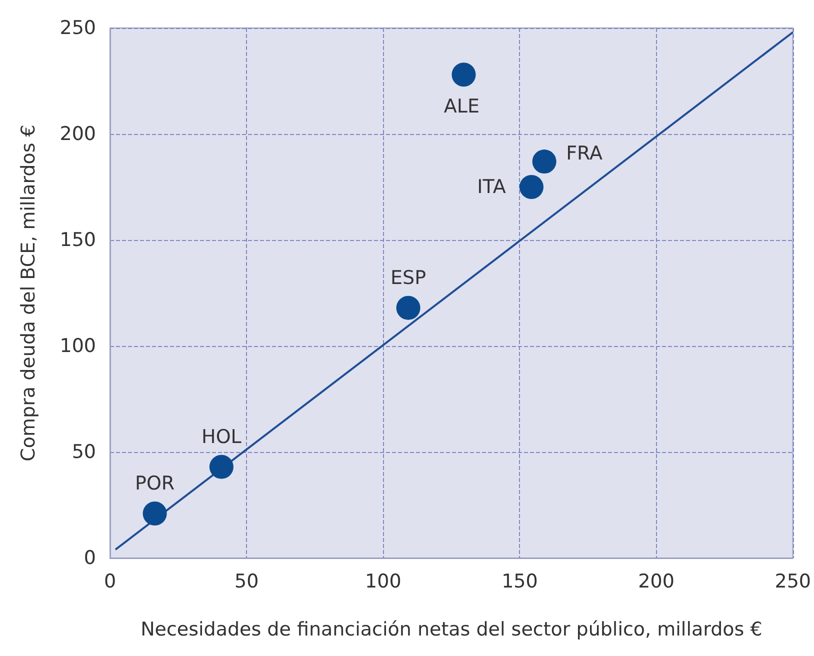  I want to click on annotation: ITA, so click(491, 187).